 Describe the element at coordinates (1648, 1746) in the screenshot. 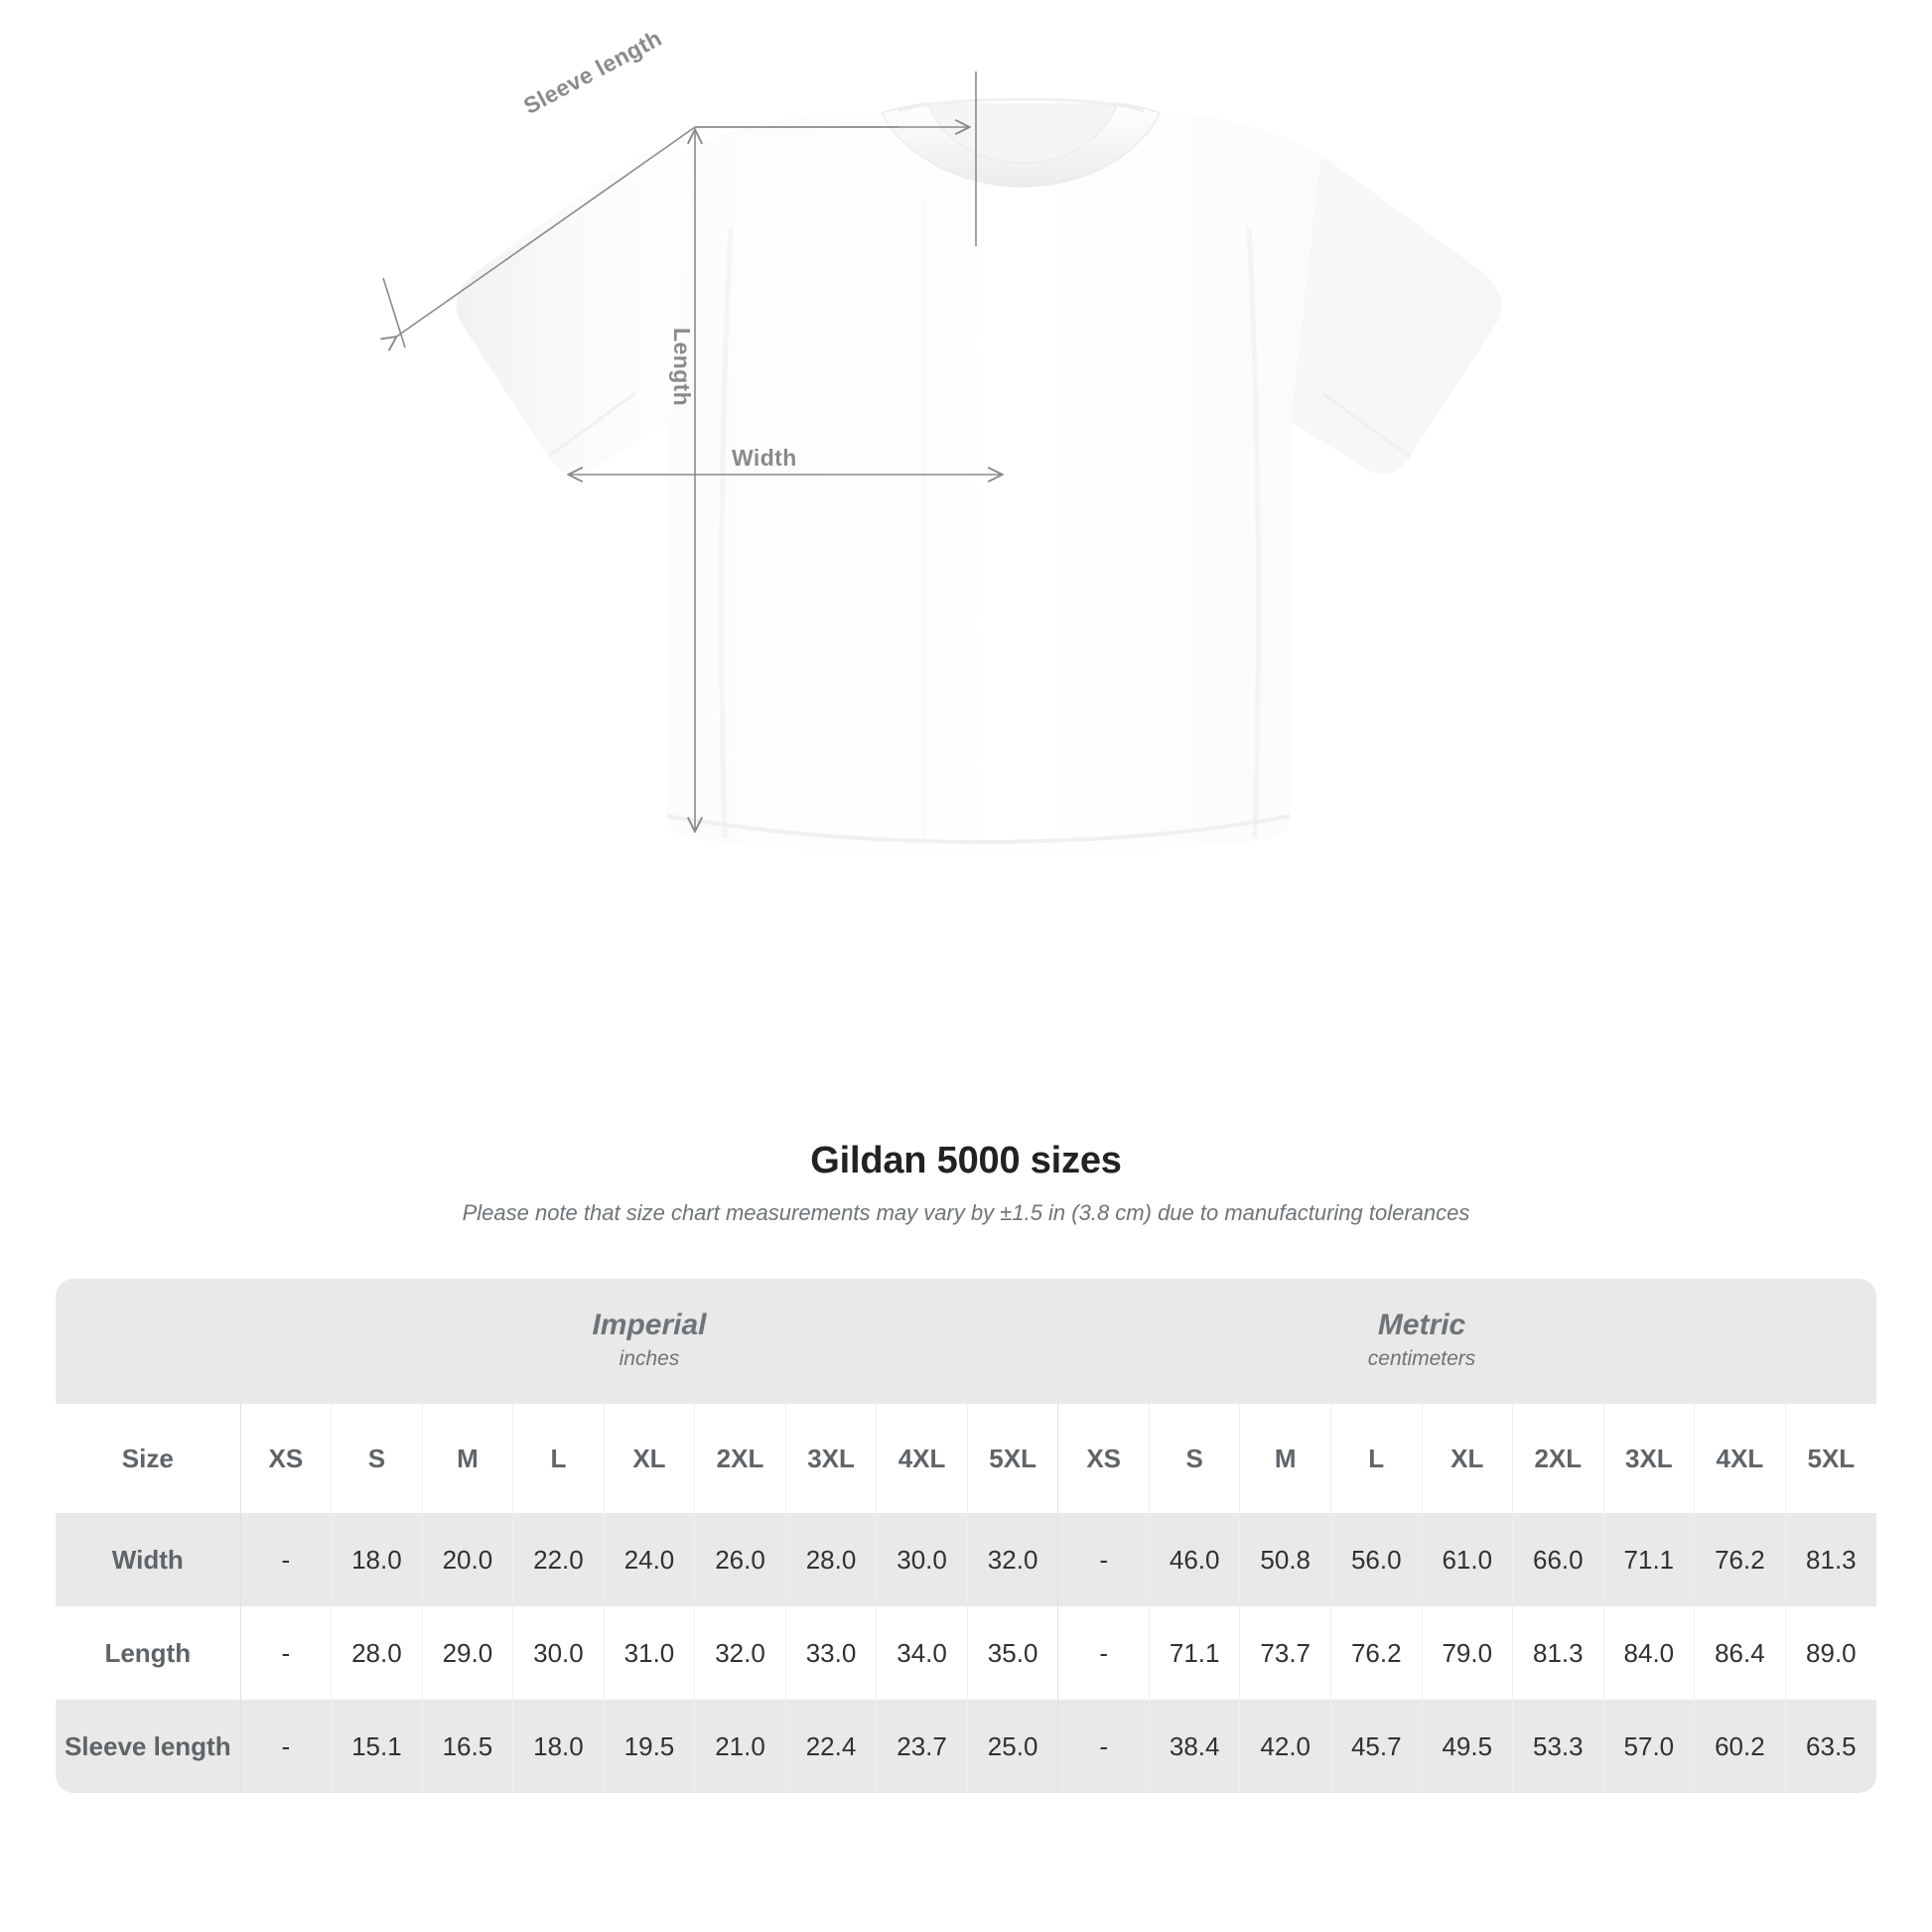

I see `cell-sleeve-metric-3xl: 57.0` at that location.